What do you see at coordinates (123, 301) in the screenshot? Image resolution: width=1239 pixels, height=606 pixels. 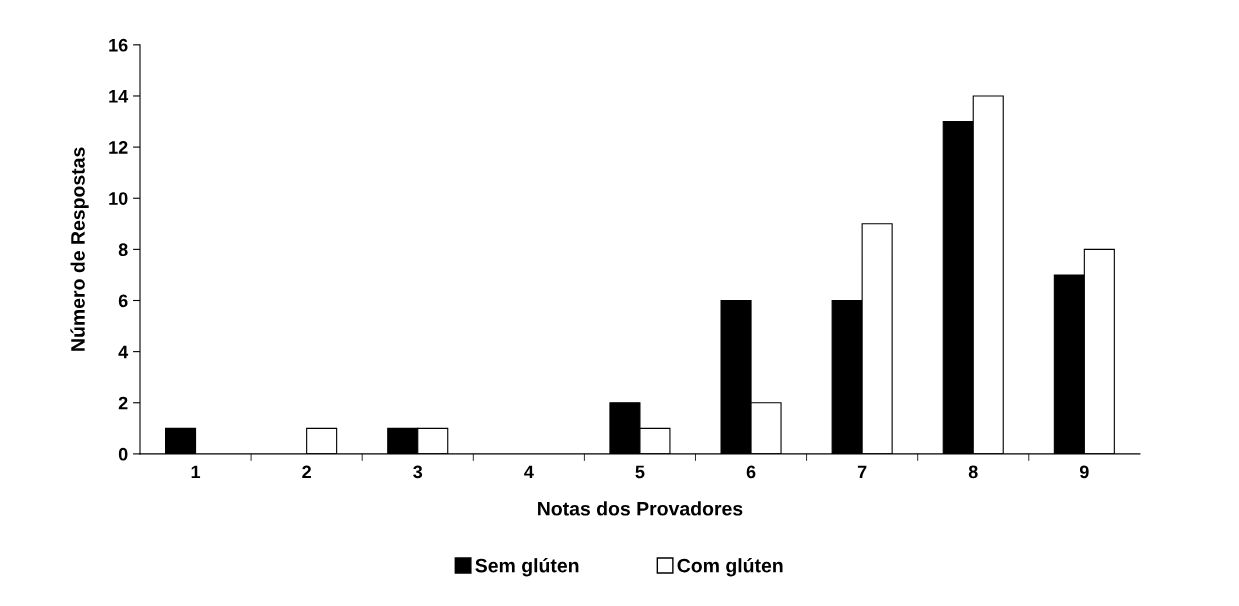 I see `y-tick-label: 6` at bounding box center [123, 301].